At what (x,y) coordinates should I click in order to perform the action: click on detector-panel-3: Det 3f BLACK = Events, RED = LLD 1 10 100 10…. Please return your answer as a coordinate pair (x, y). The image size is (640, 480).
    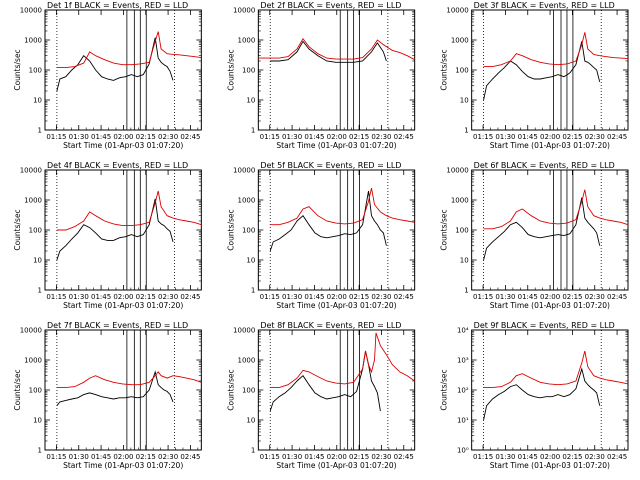
    Looking at the image, I should click on (534, 75).